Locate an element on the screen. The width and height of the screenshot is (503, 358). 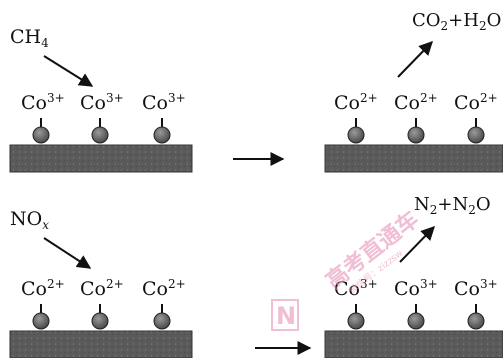
catalyst-surface-bottom-left is located at coordinates (101, 344).